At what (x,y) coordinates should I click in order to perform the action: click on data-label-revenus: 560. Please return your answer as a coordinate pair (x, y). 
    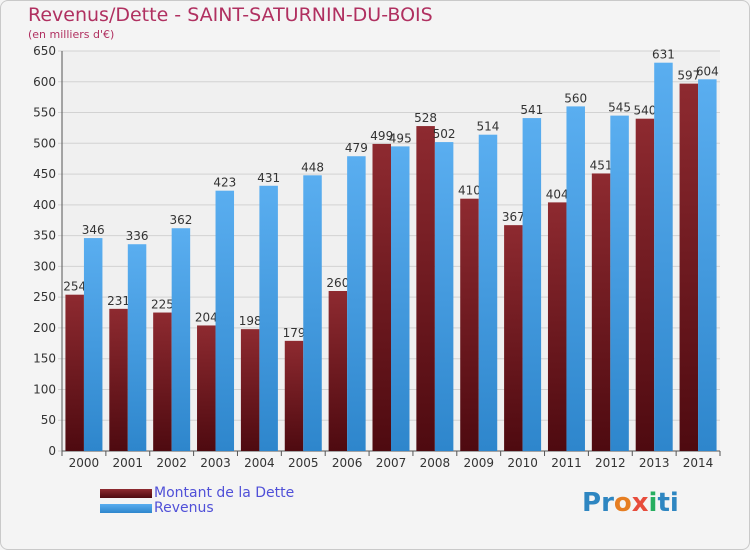
    Looking at the image, I should click on (575, 98).